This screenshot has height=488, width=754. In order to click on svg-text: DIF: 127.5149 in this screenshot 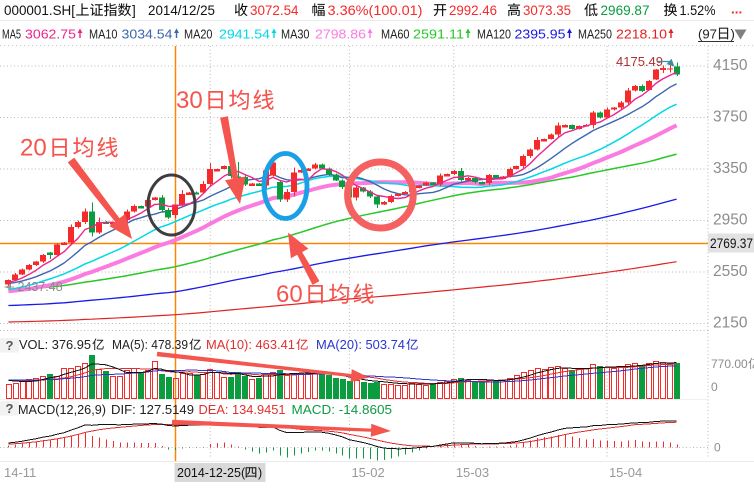, I will do `click(152, 410)`.